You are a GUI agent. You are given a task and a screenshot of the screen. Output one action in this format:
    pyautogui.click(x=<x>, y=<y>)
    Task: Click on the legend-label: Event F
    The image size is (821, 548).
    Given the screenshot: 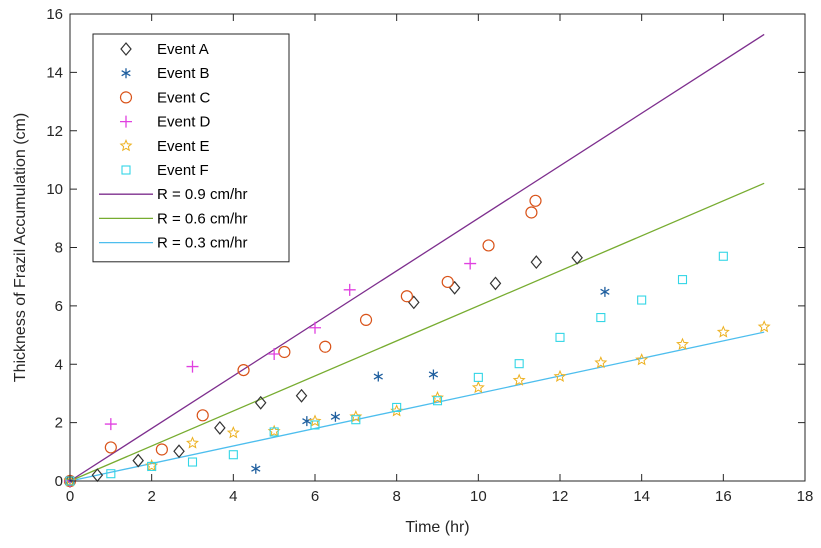 What is the action you would take?
    pyautogui.click(x=183, y=170)
    